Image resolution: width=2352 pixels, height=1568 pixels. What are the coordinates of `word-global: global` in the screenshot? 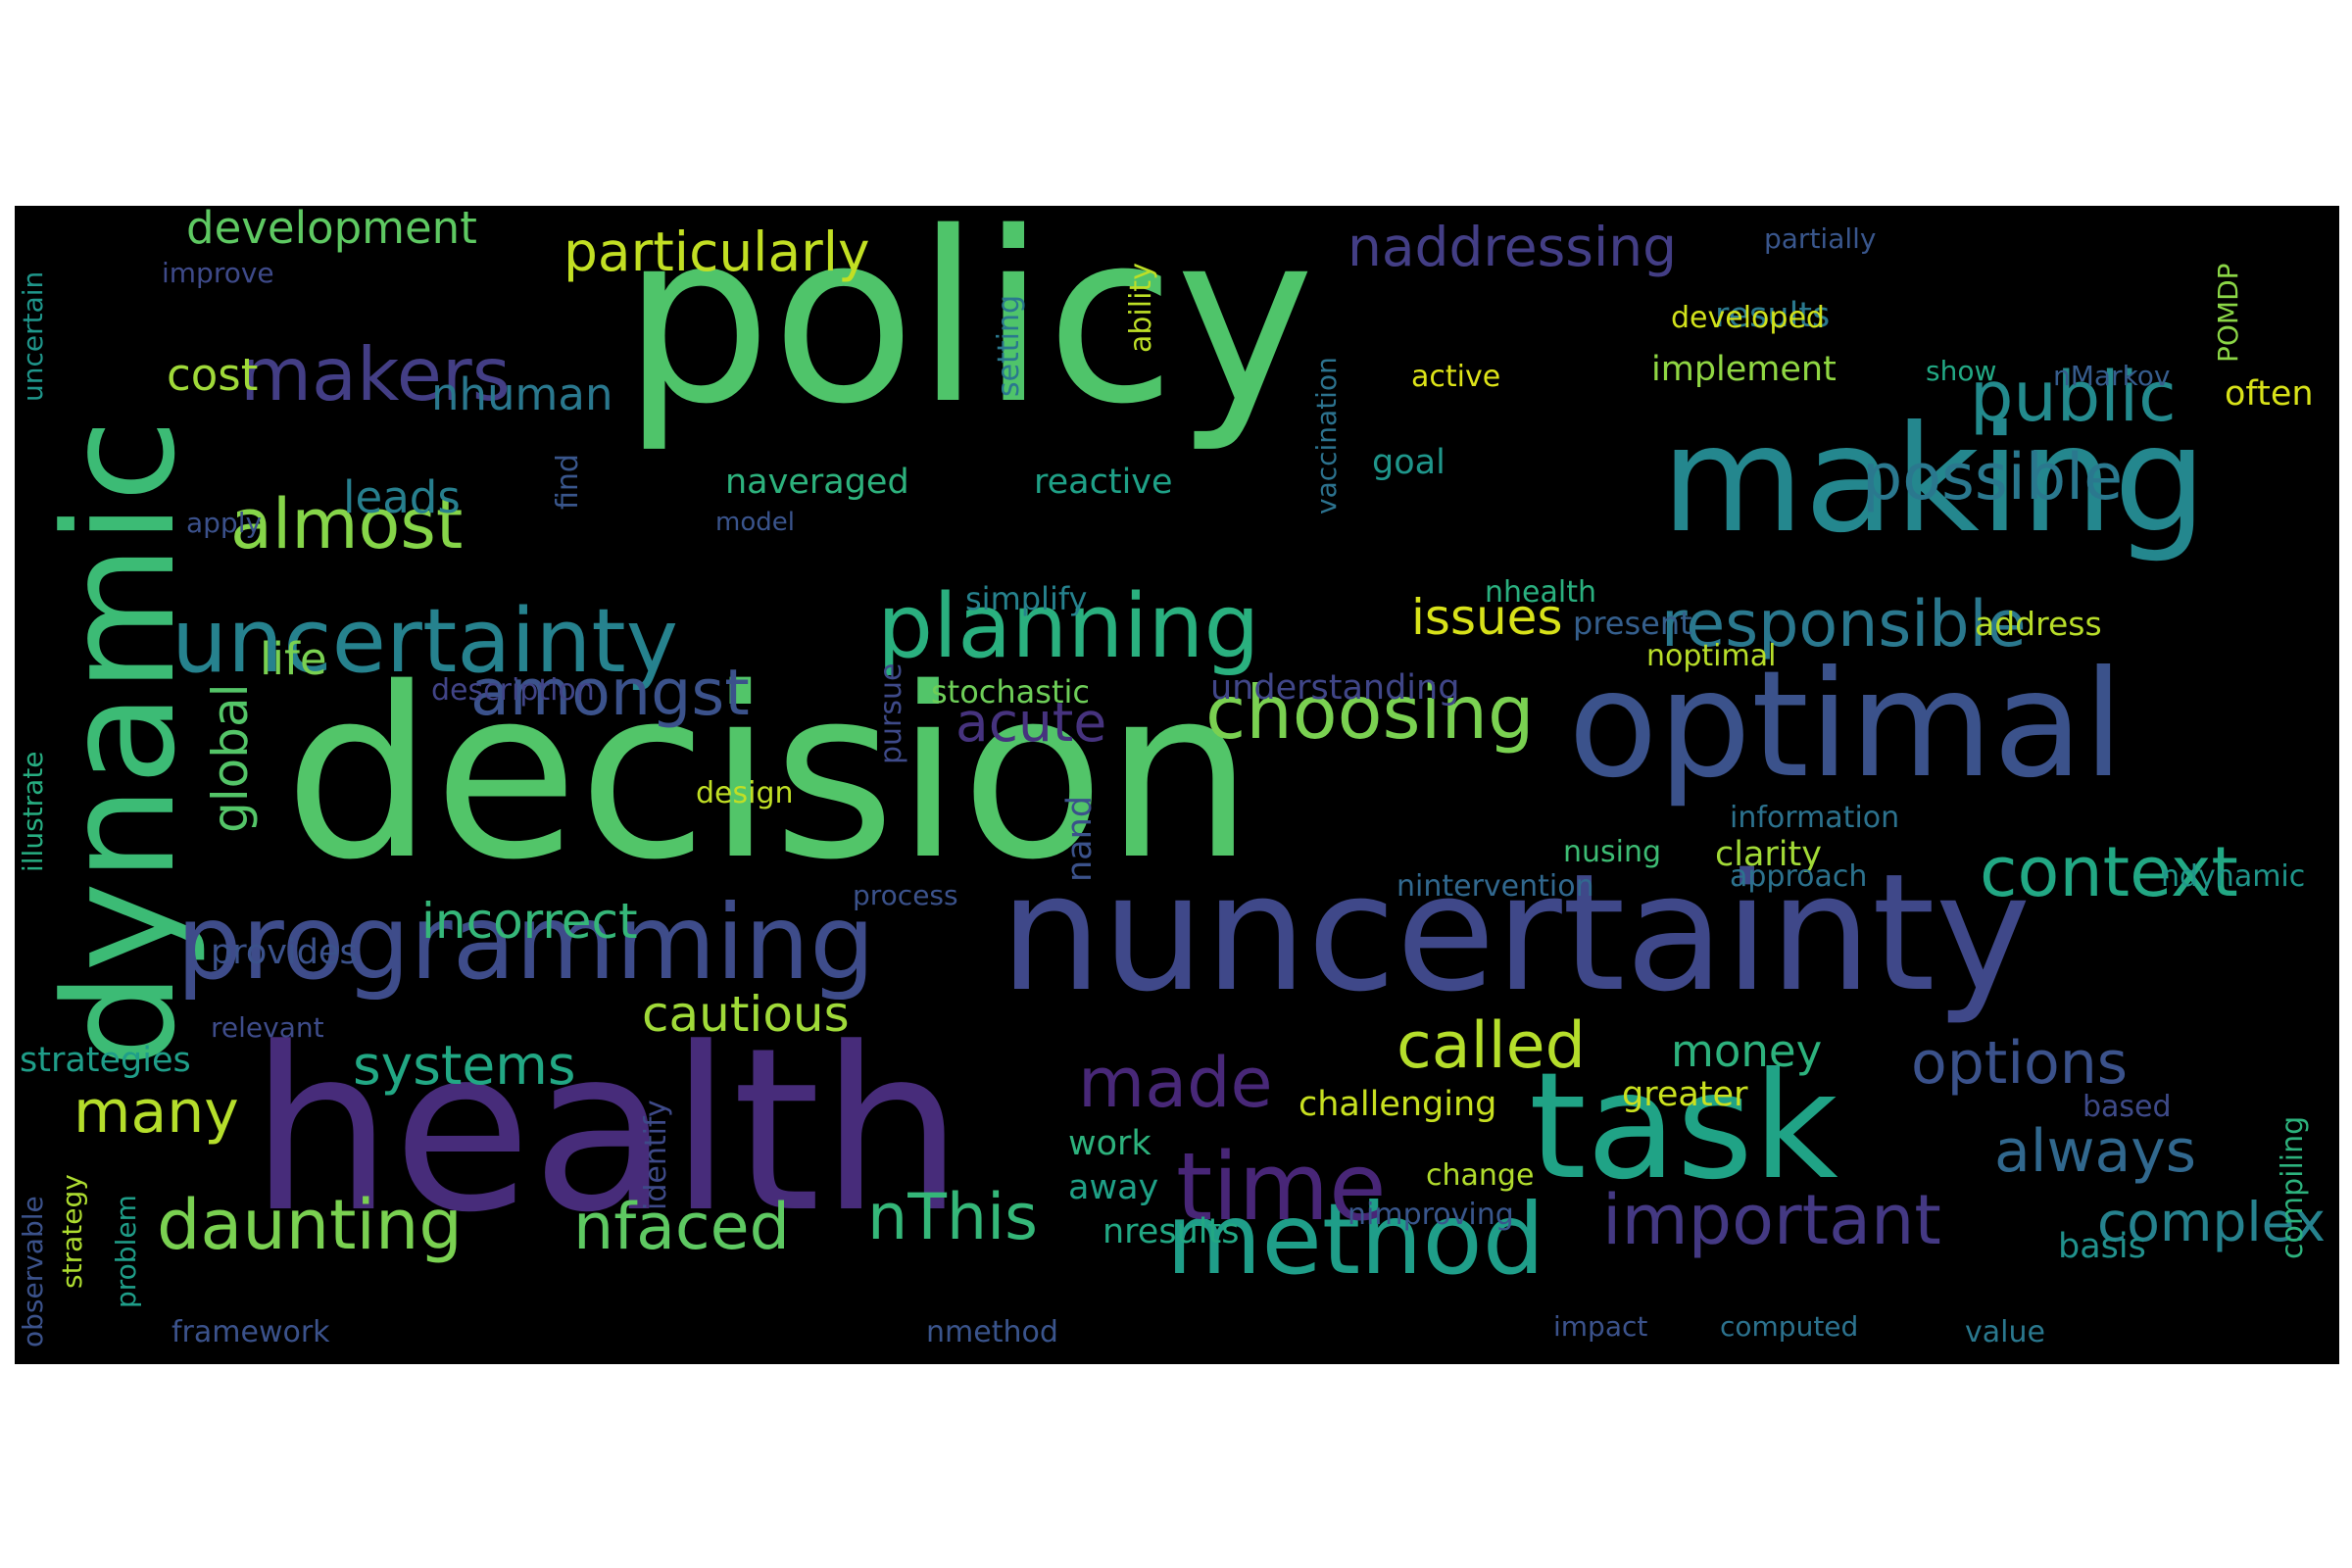 It's located at (230, 758).